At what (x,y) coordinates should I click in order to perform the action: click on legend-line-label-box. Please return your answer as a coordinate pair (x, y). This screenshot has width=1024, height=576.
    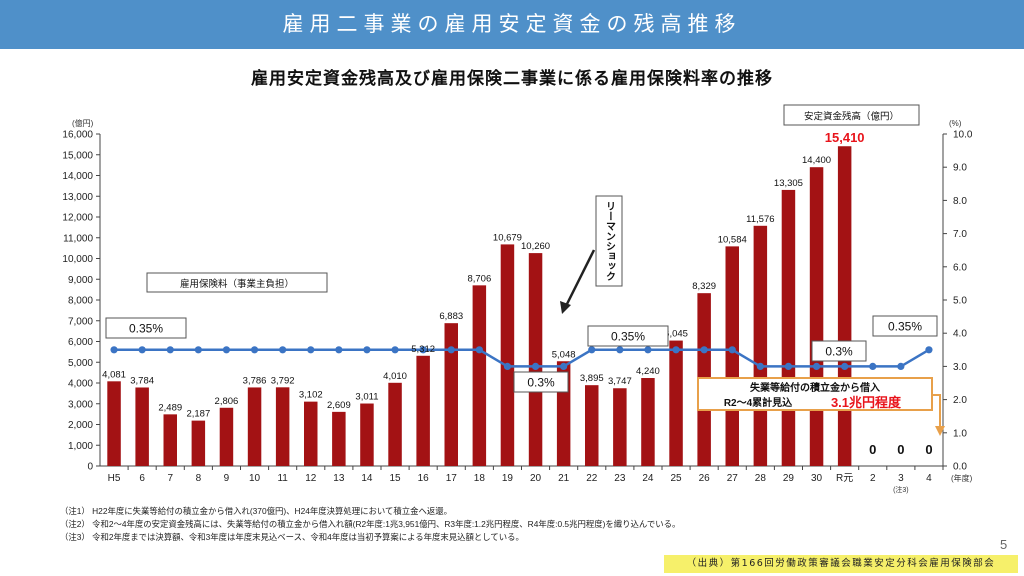
    Looking at the image, I should click on (237, 282).